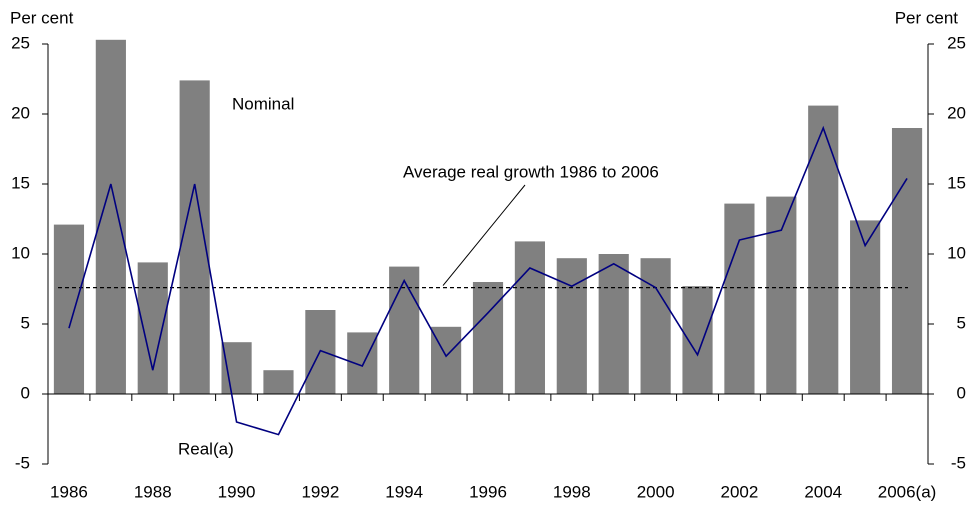 The width and height of the screenshot is (969, 507). What do you see at coordinates (961, 322) in the screenshot?
I see `y2-tick-label: 5` at bounding box center [961, 322].